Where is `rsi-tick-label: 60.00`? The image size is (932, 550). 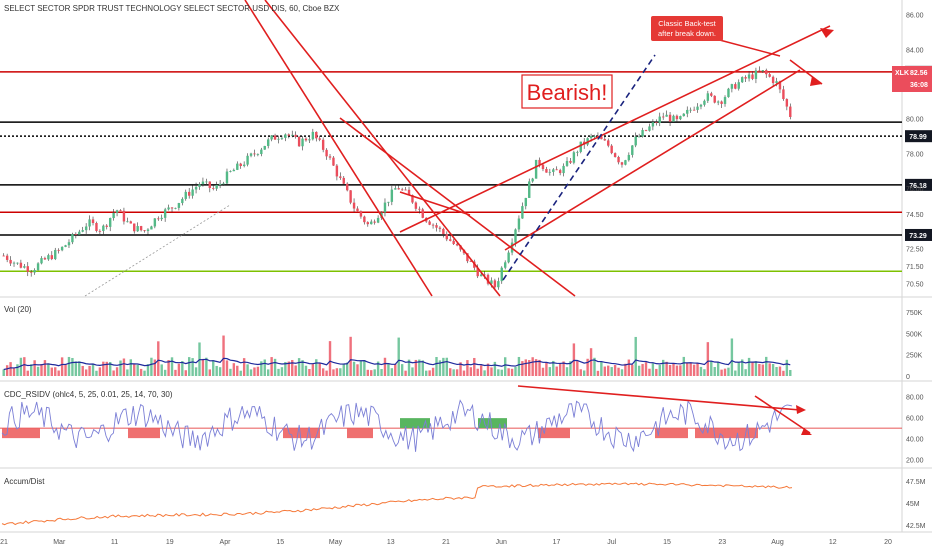 rsi-tick-label: 60.00 is located at coordinates (915, 419).